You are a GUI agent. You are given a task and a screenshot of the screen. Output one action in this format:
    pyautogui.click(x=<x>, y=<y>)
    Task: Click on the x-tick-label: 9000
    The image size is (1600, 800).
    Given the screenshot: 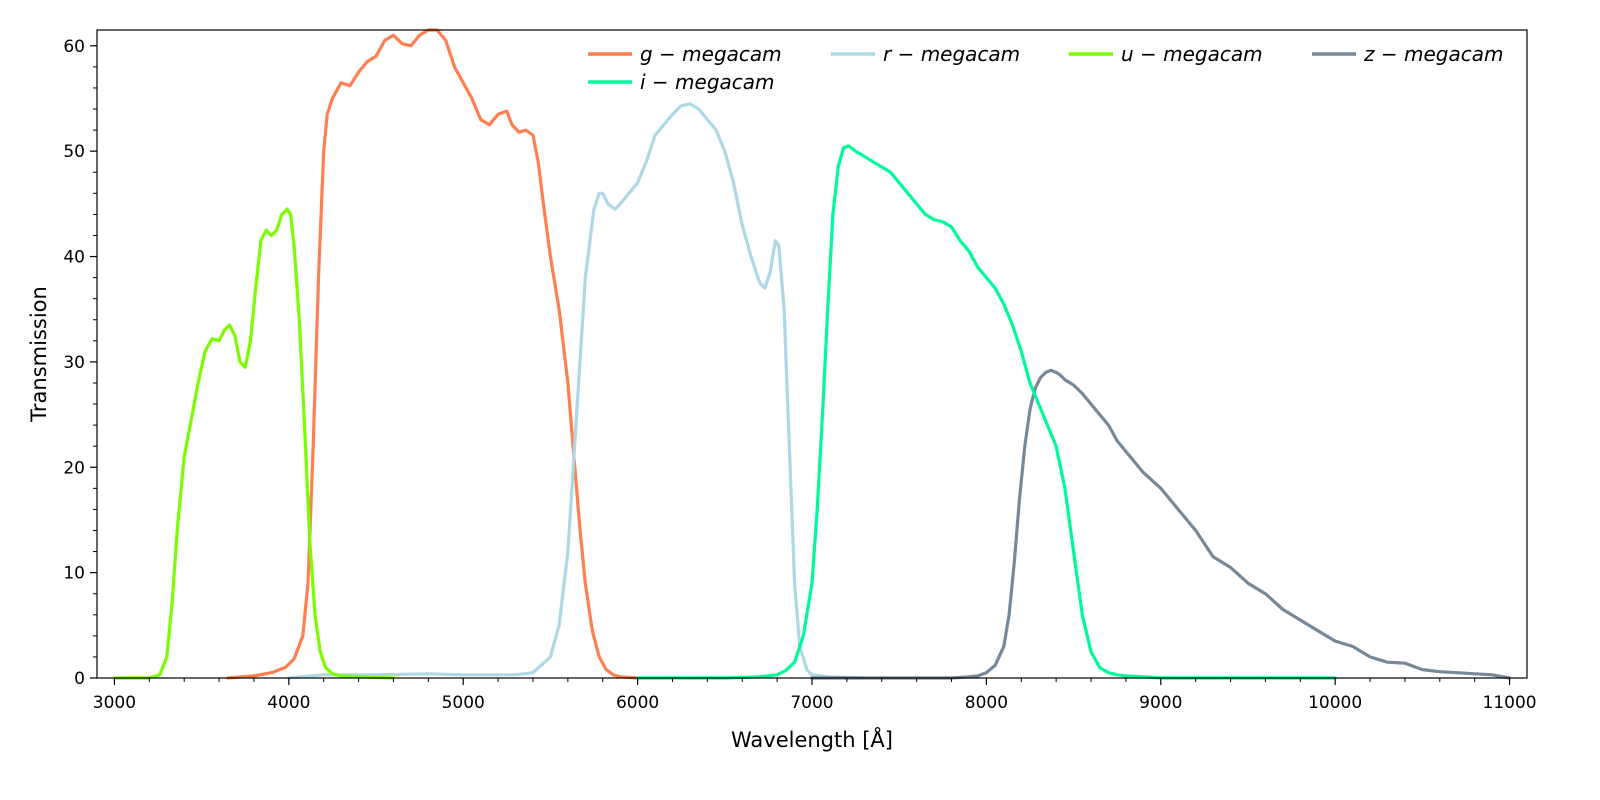 What is the action you would take?
    pyautogui.click(x=1160, y=703)
    